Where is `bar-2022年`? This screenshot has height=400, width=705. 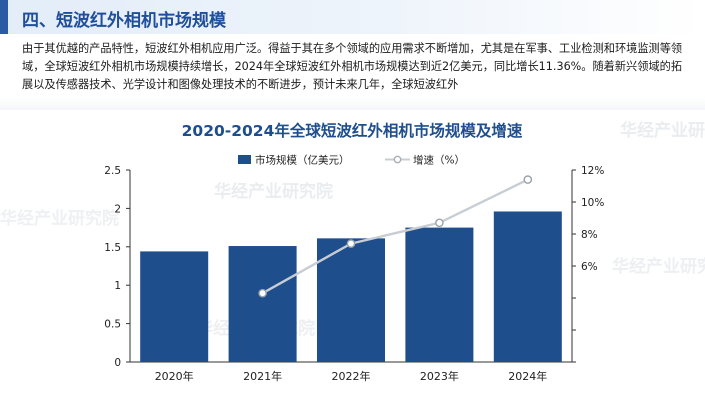 bar-2022年 is located at coordinates (351, 300).